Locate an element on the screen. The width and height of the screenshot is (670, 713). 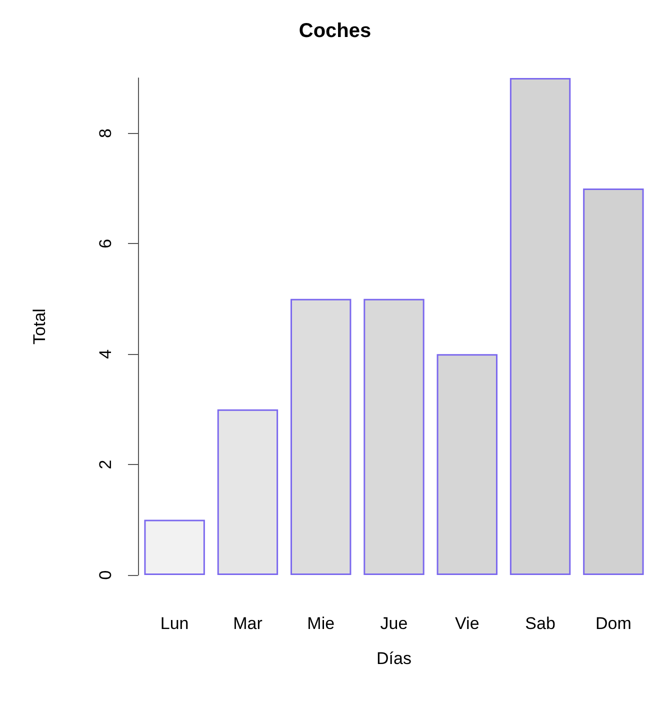
y-tick-label: 6 is located at coordinates (105, 243).